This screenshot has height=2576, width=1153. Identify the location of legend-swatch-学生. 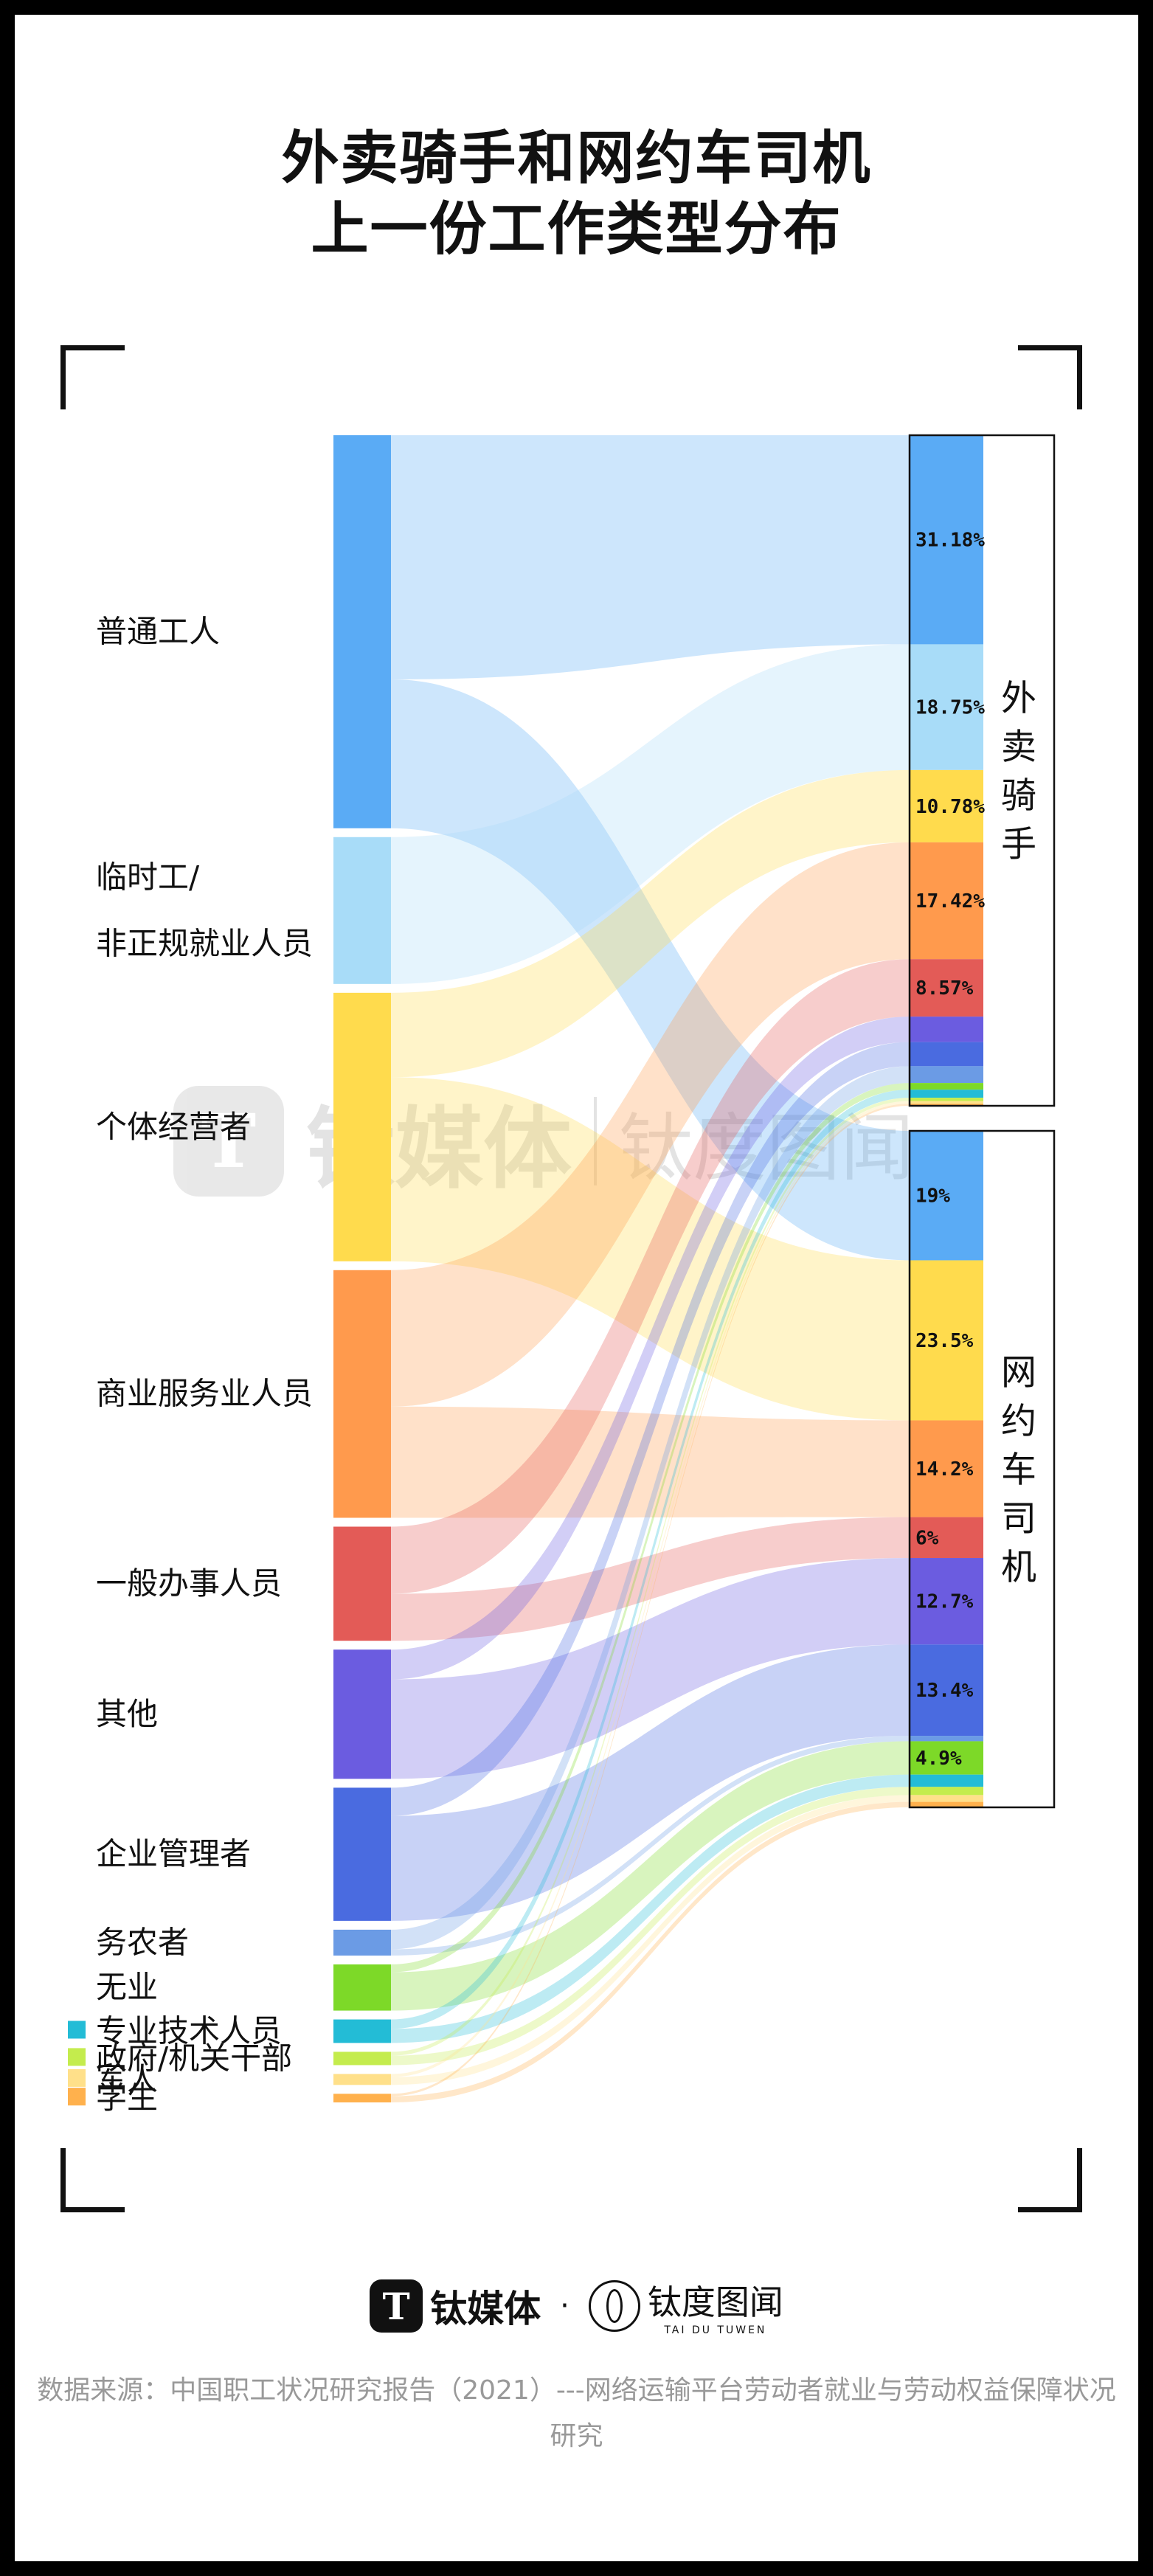
(77, 2097).